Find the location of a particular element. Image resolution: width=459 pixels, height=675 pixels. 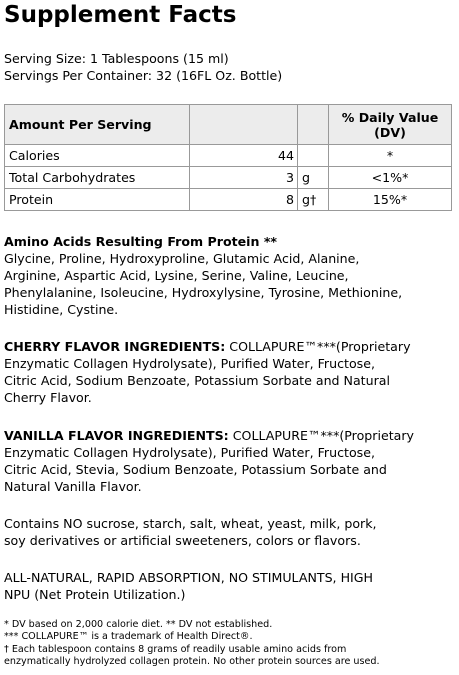

header-dv-line: (DV) is located at coordinates (390, 132).